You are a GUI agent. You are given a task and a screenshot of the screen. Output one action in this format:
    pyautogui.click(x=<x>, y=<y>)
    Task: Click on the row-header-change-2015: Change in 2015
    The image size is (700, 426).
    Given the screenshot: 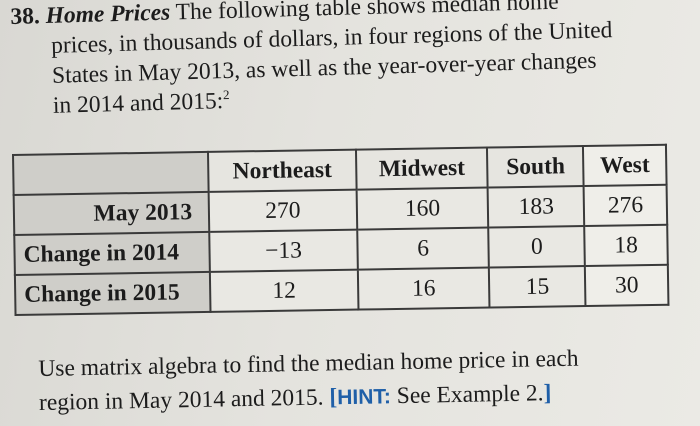 What is the action you would take?
    pyautogui.click(x=112, y=293)
    